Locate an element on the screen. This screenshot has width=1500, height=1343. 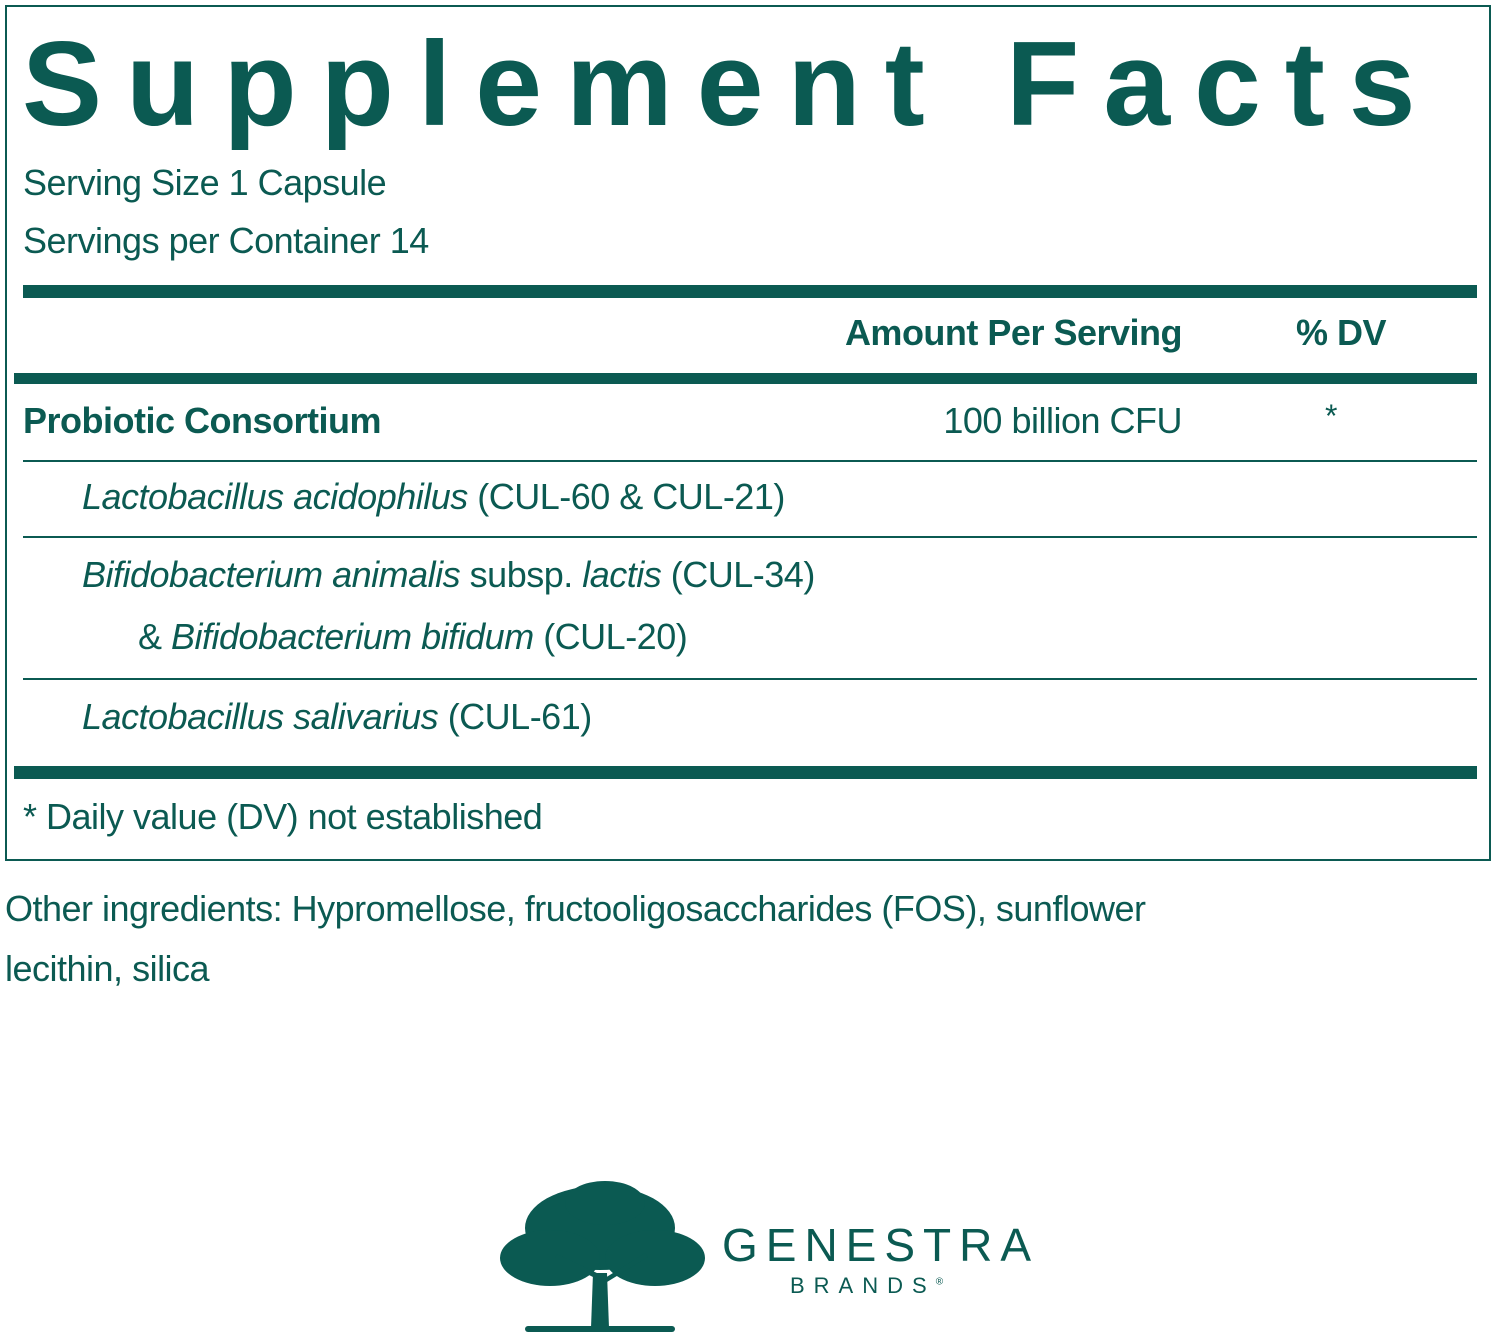
ingredient-name: Probiotic Consortium is located at coordinates (202, 420).